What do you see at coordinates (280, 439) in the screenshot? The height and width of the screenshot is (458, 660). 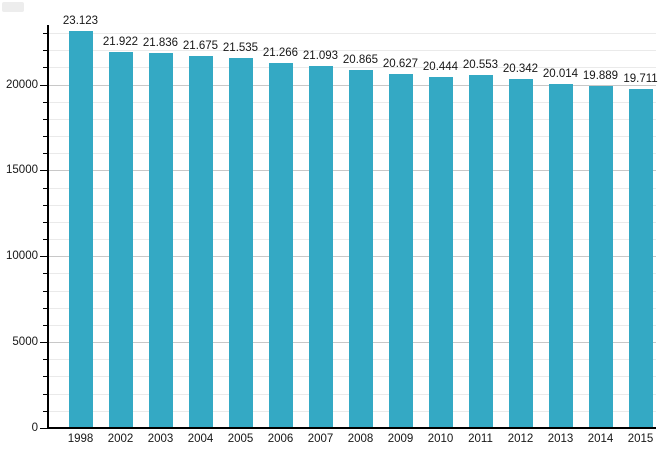 I see `x-tick-label: 2006` at bounding box center [280, 439].